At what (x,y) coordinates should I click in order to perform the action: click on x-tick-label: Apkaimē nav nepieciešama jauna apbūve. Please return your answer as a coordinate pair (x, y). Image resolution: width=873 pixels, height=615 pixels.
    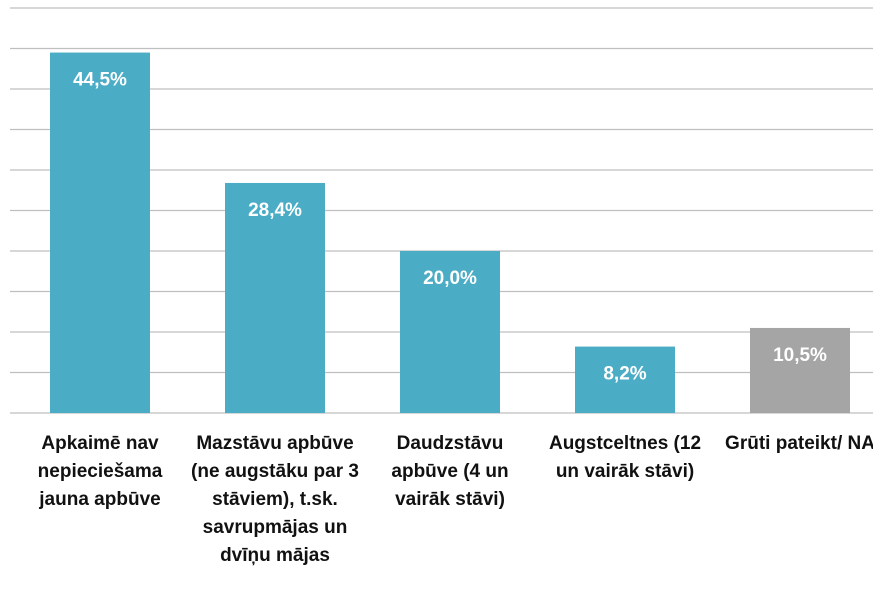
    Looking at the image, I should click on (100, 471).